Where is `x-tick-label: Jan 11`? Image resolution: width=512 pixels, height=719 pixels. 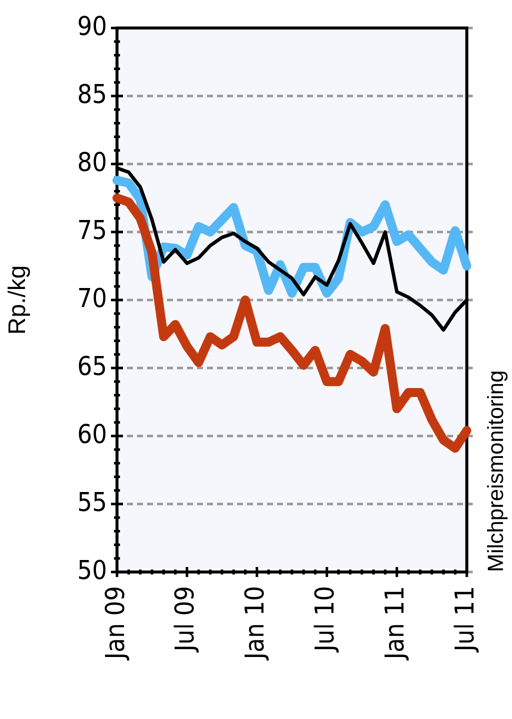
x-tick-label: Jan 11 is located at coordinates (395, 624).